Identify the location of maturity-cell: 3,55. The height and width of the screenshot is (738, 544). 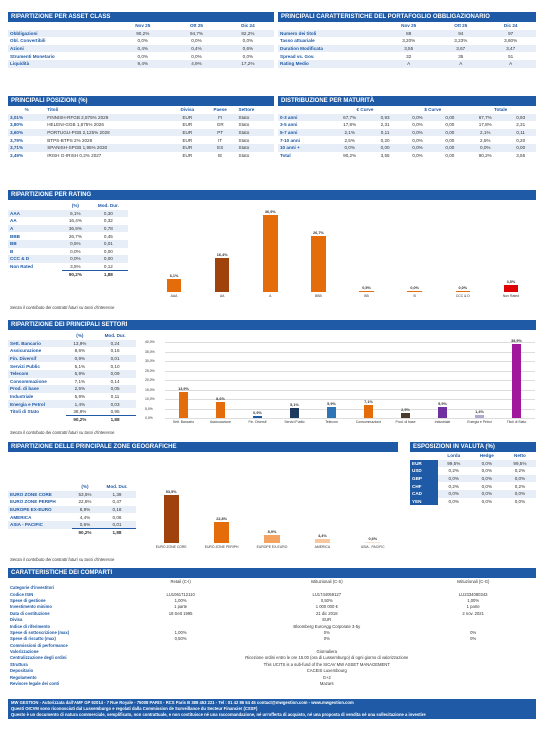
(385, 155).